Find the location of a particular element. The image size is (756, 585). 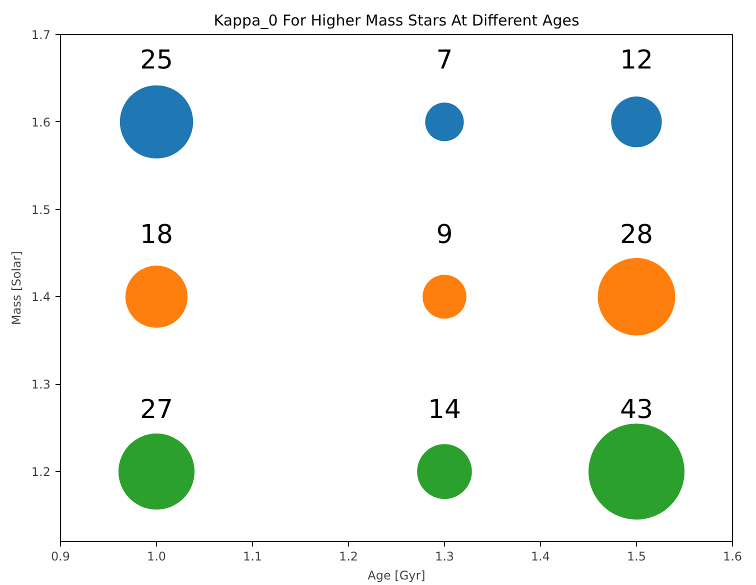

data-label: 12 is located at coordinates (637, 60).